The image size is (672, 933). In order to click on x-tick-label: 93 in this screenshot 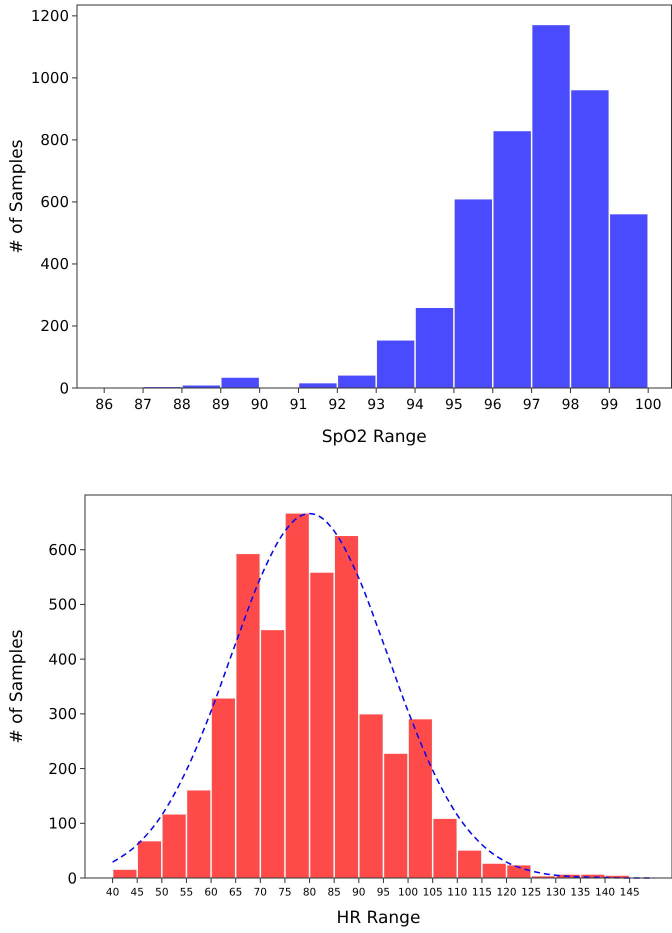, I will do `click(376, 405)`.